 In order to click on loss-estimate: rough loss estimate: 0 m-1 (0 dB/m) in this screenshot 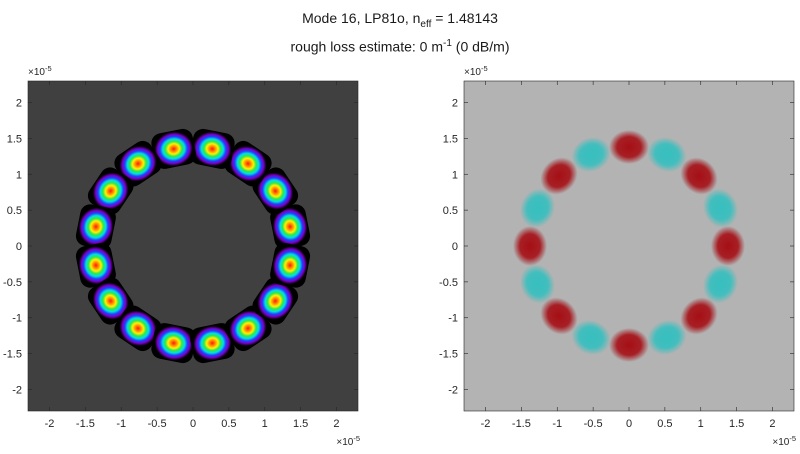, I will do `click(400, 46)`.